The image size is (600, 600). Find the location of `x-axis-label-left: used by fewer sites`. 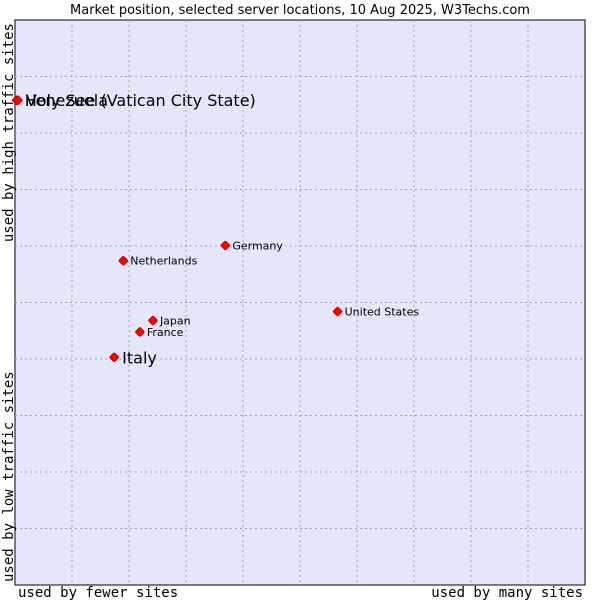

x-axis-label-left: used by fewer sites is located at coordinates (98, 592).